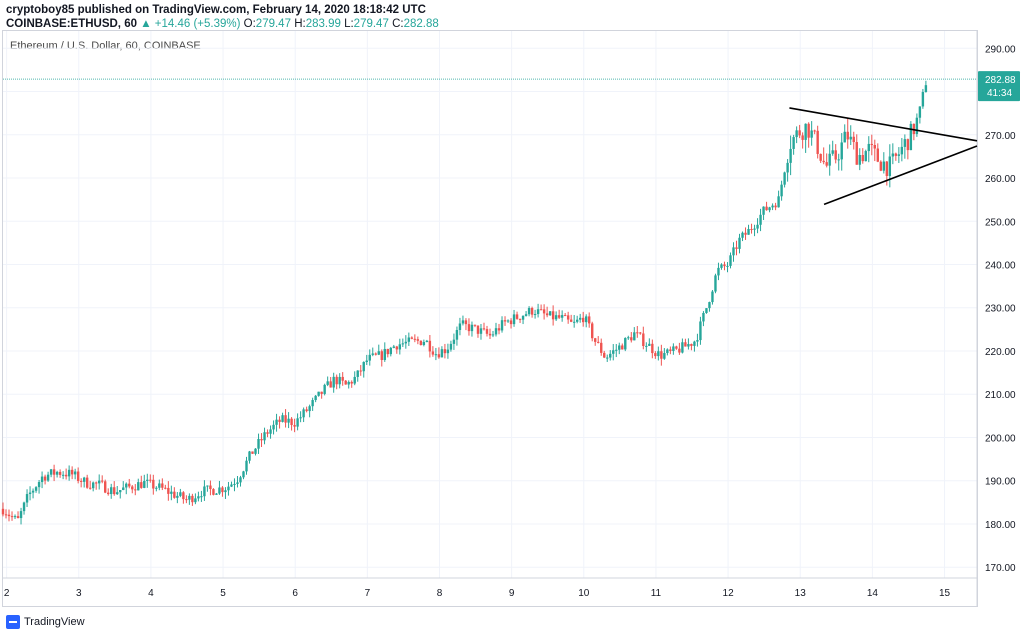 The width and height of the screenshot is (1024, 633). What do you see at coordinates (1000, 568) in the screenshot?
I see `y-tick-label: 170.00` at bounding box center [1000, 568].